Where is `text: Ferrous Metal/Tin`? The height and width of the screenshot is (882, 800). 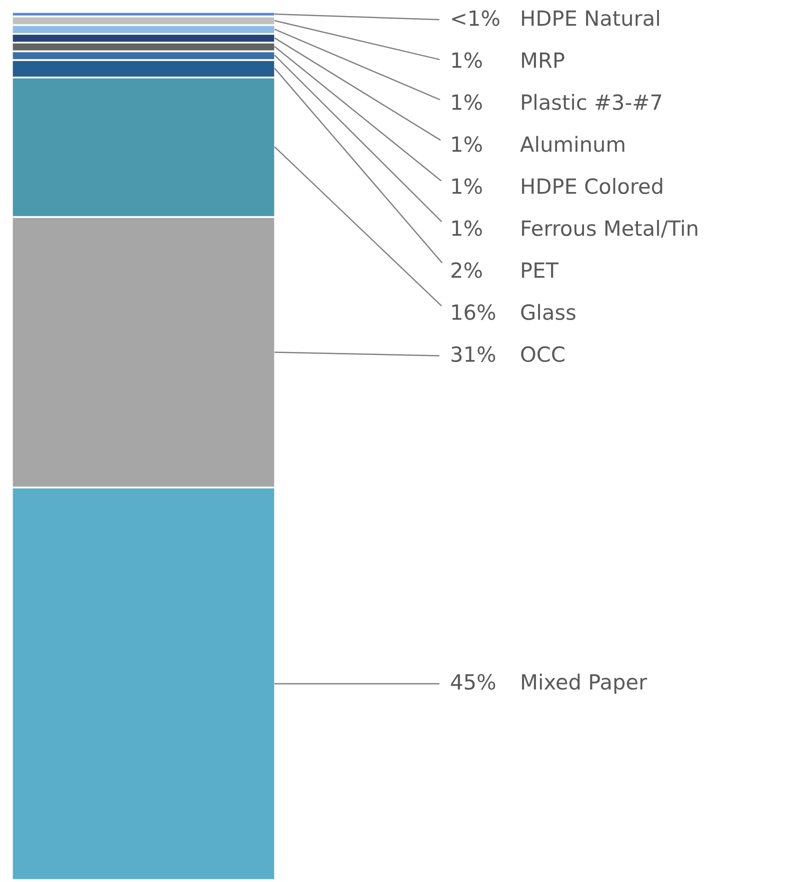
text: Ferrous Metal/Tin is located at coordinates (610, 229).